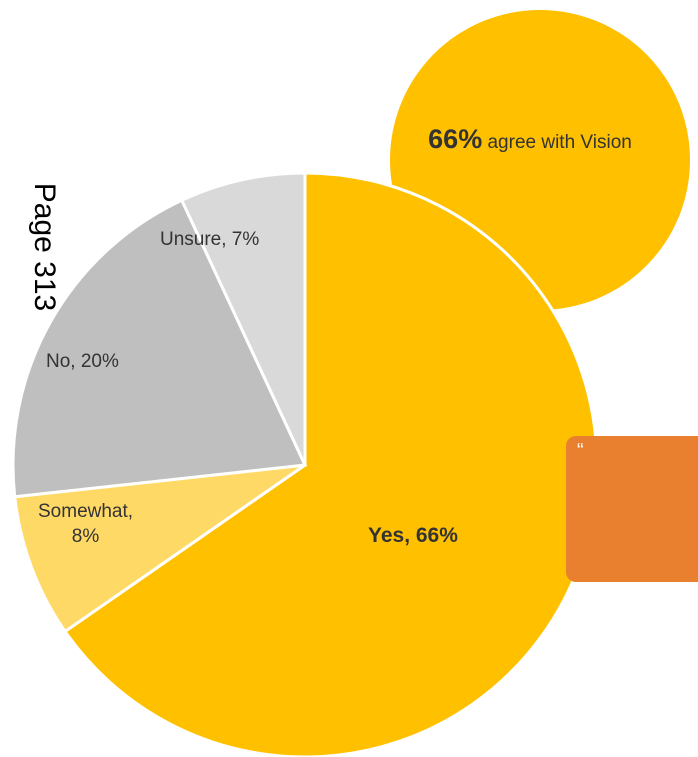 This screenshot has height=757, width=698. I want to click on callout-percent: 66%, so click(455, 139).